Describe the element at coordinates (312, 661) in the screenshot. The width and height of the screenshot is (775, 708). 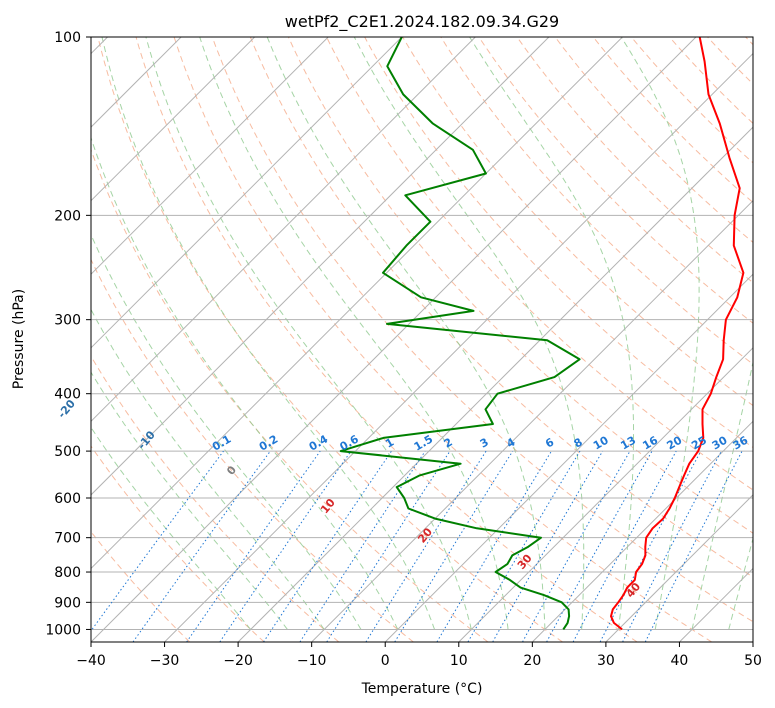
I see `x-tick-label: −10` at that location.